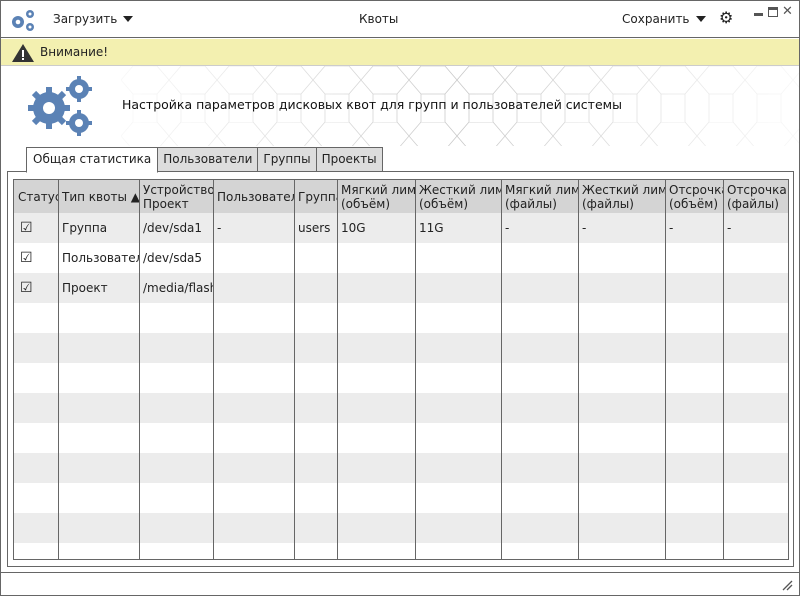 This screenshot has width=800, height=596. I want to click on warning-icon, so click(23, 53).